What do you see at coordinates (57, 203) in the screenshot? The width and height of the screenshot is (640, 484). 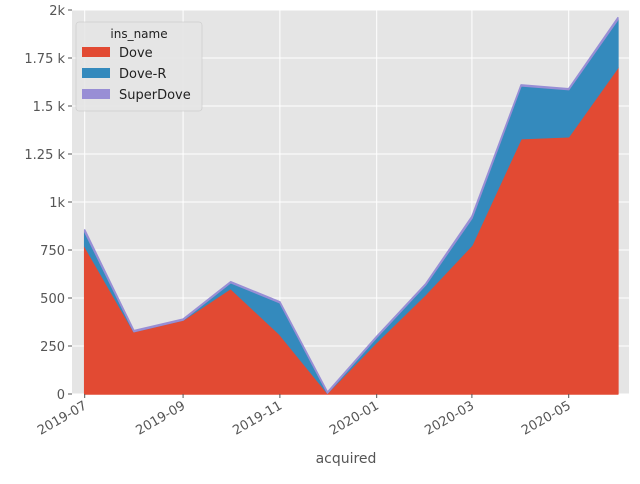 I see `y-tick-label: 1k` at bounding box center [57, 203].